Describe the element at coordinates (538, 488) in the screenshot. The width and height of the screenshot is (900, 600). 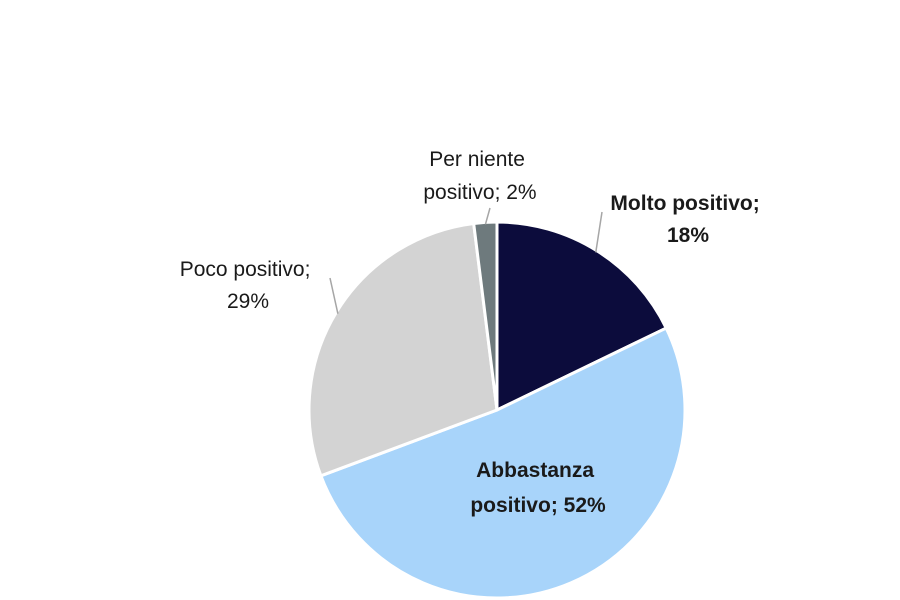
I see `label-abbastanza-positivo: Abbastanza positivo; 52%` at that location.